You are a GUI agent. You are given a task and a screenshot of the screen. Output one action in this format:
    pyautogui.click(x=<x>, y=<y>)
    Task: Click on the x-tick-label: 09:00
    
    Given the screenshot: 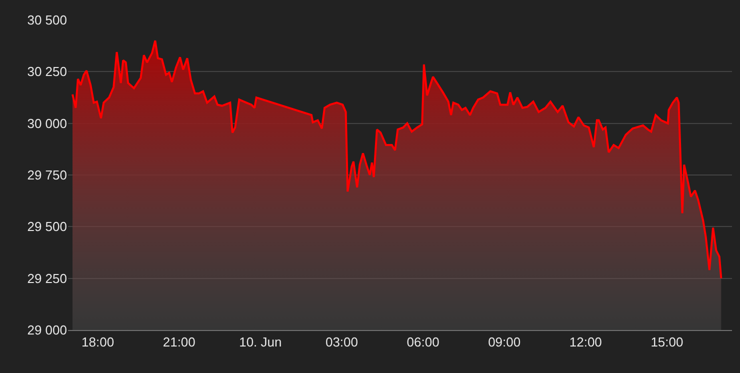 What is the action you would take?
    pyautogui.click(x=504, y=342)
    